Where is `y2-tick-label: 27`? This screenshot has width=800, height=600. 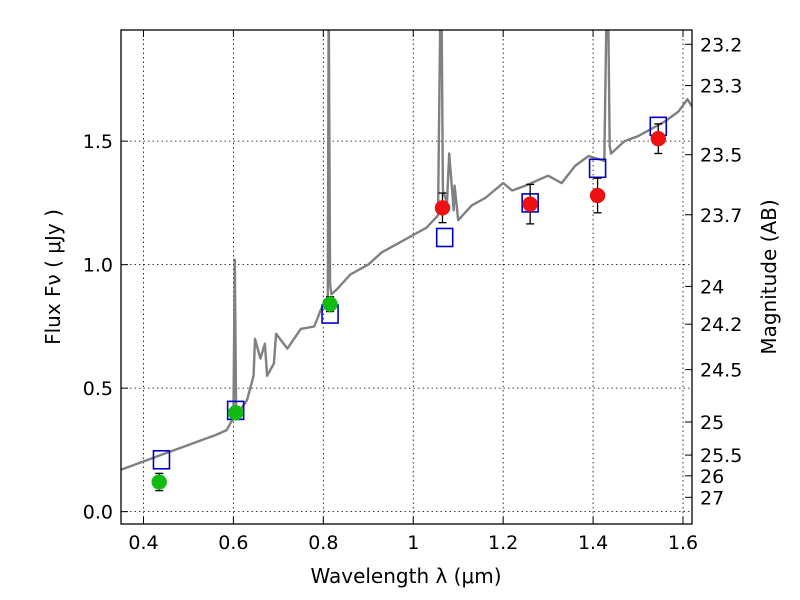
y2-tick-label: 27 is located at coordinates (712, 498).